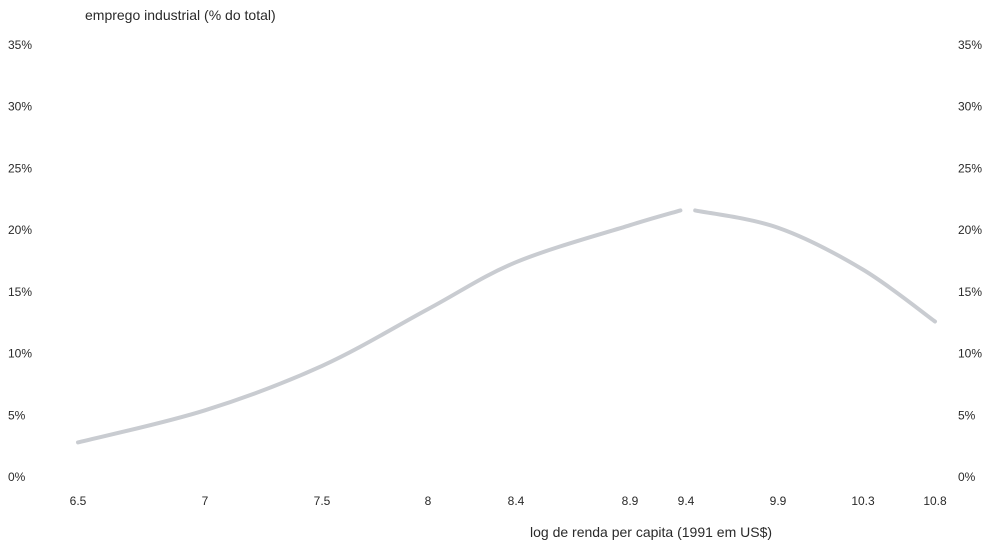  Describe the element at coordinates (967, 477) in the screenshot. I see `y-tick-label-right: 0%` at that location.